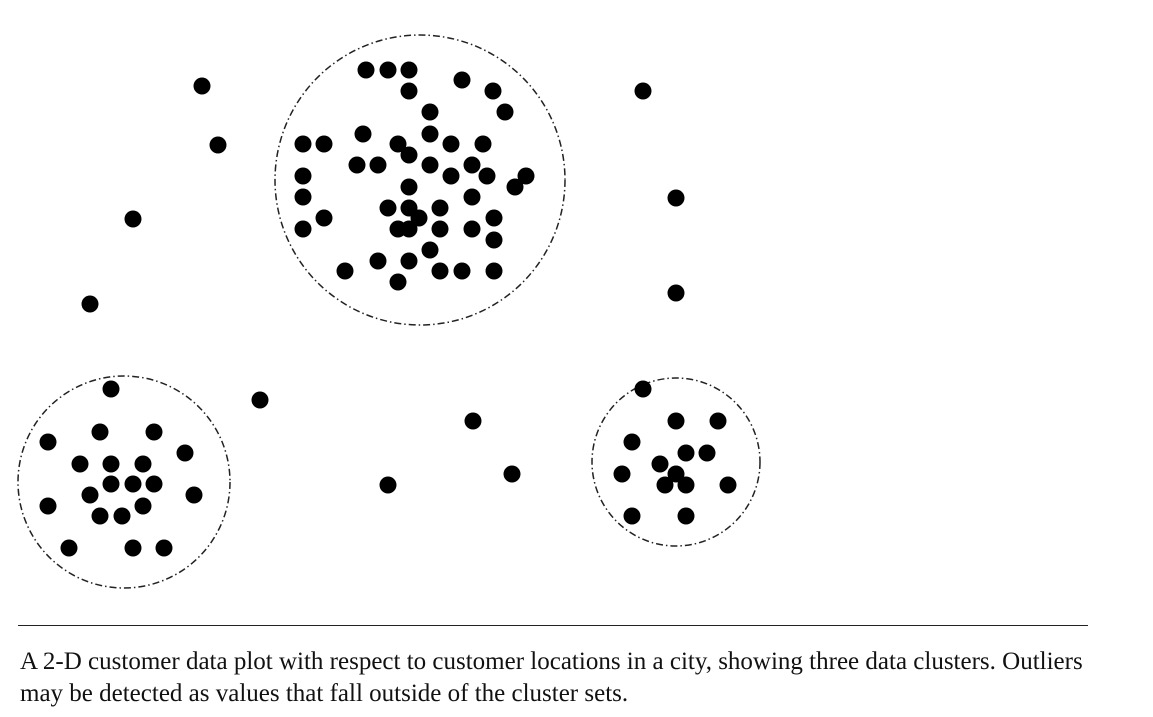 Image resolution: width=1153 pixels, height=717 pixels. What do you see at coordinates (553, 625) in the screenshot?
I see `caption-divider` at bounding box center [553, 625].